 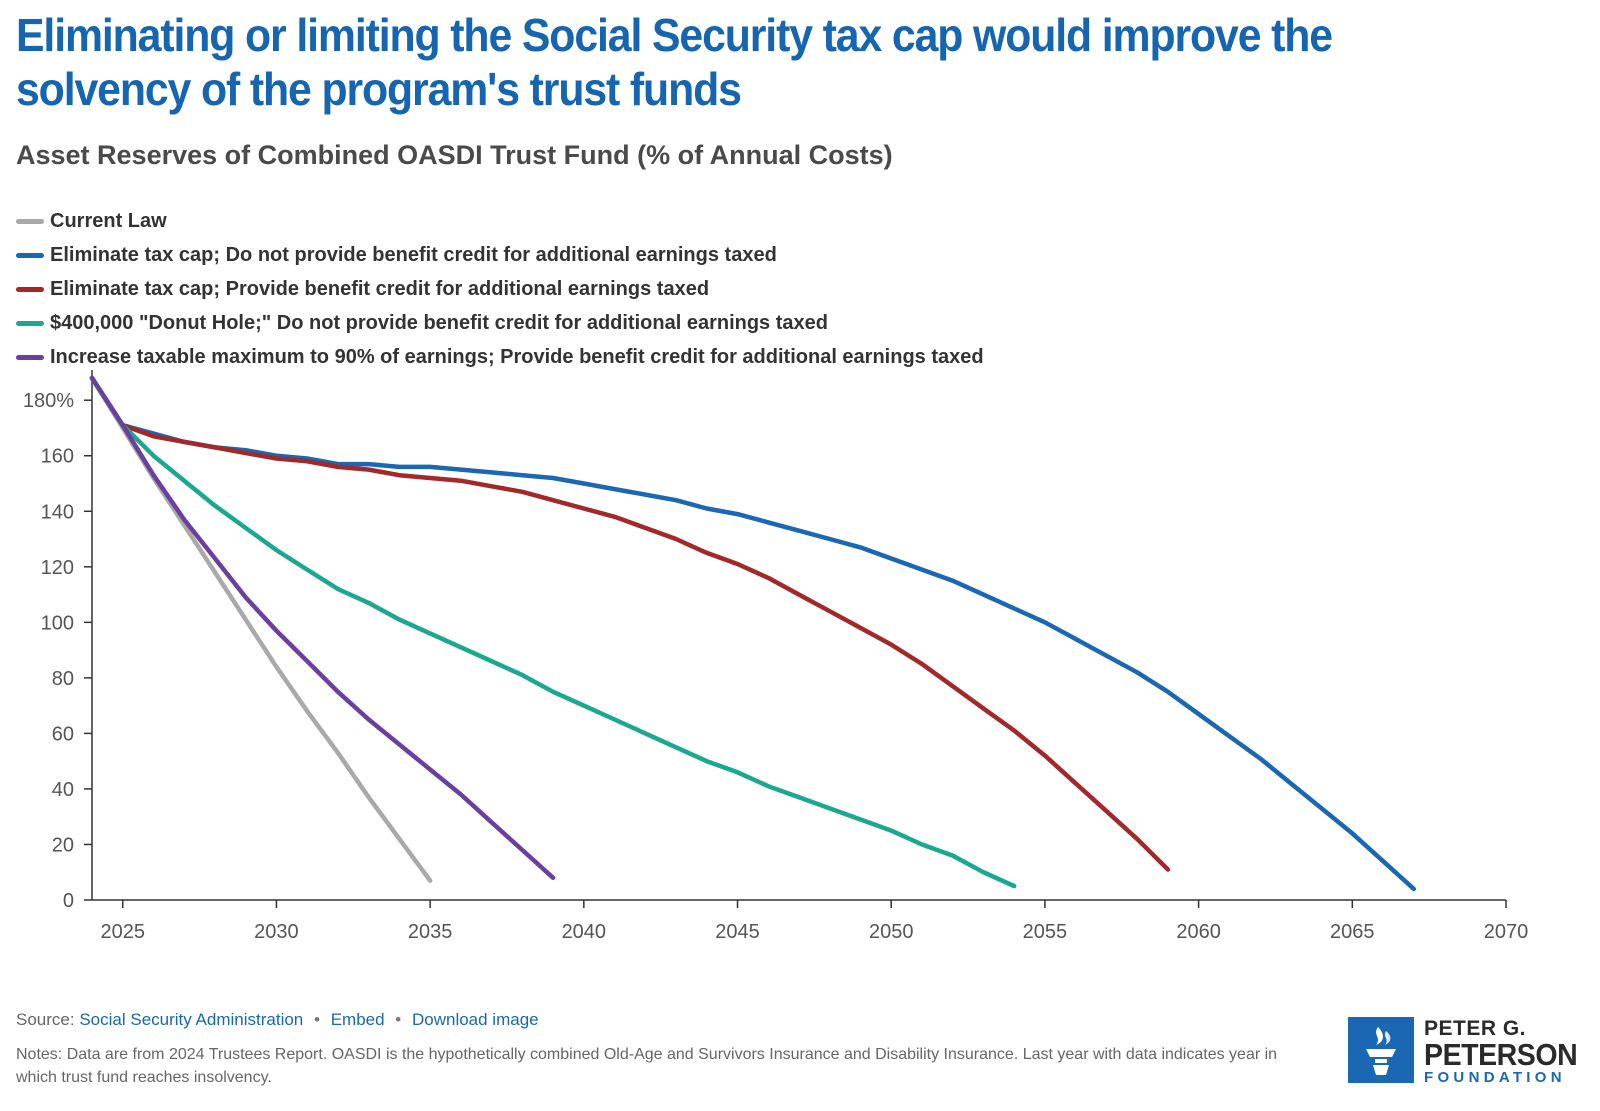 I want to click on y-tick-label: 40, so click(x=63, y=790).